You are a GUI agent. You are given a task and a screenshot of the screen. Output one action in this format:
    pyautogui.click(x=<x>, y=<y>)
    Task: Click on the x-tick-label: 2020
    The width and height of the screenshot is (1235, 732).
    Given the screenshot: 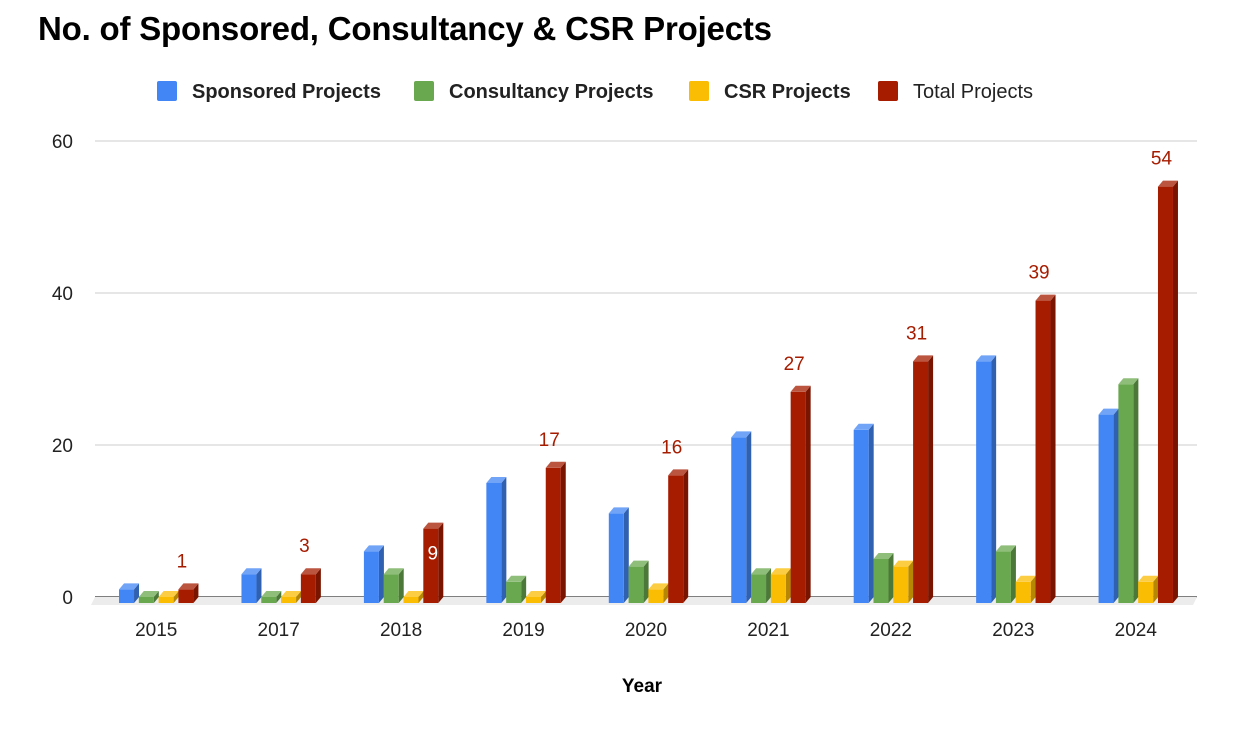 What is the action you would take?
    pyautogui.click(x=646, y=630)
    